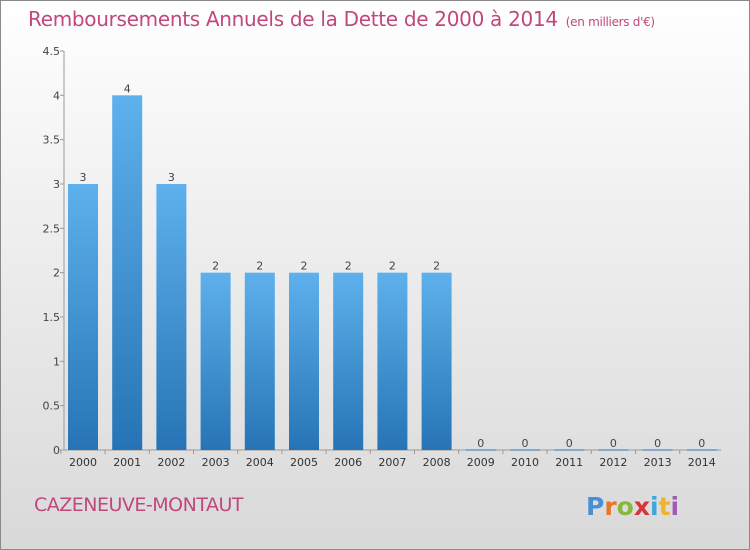 This screenshot has width=750, height=550. What do you see at coordinates (127, 88) in the screenshot?
I see `data-label-2001: 4` at bounding box center [127, 88].